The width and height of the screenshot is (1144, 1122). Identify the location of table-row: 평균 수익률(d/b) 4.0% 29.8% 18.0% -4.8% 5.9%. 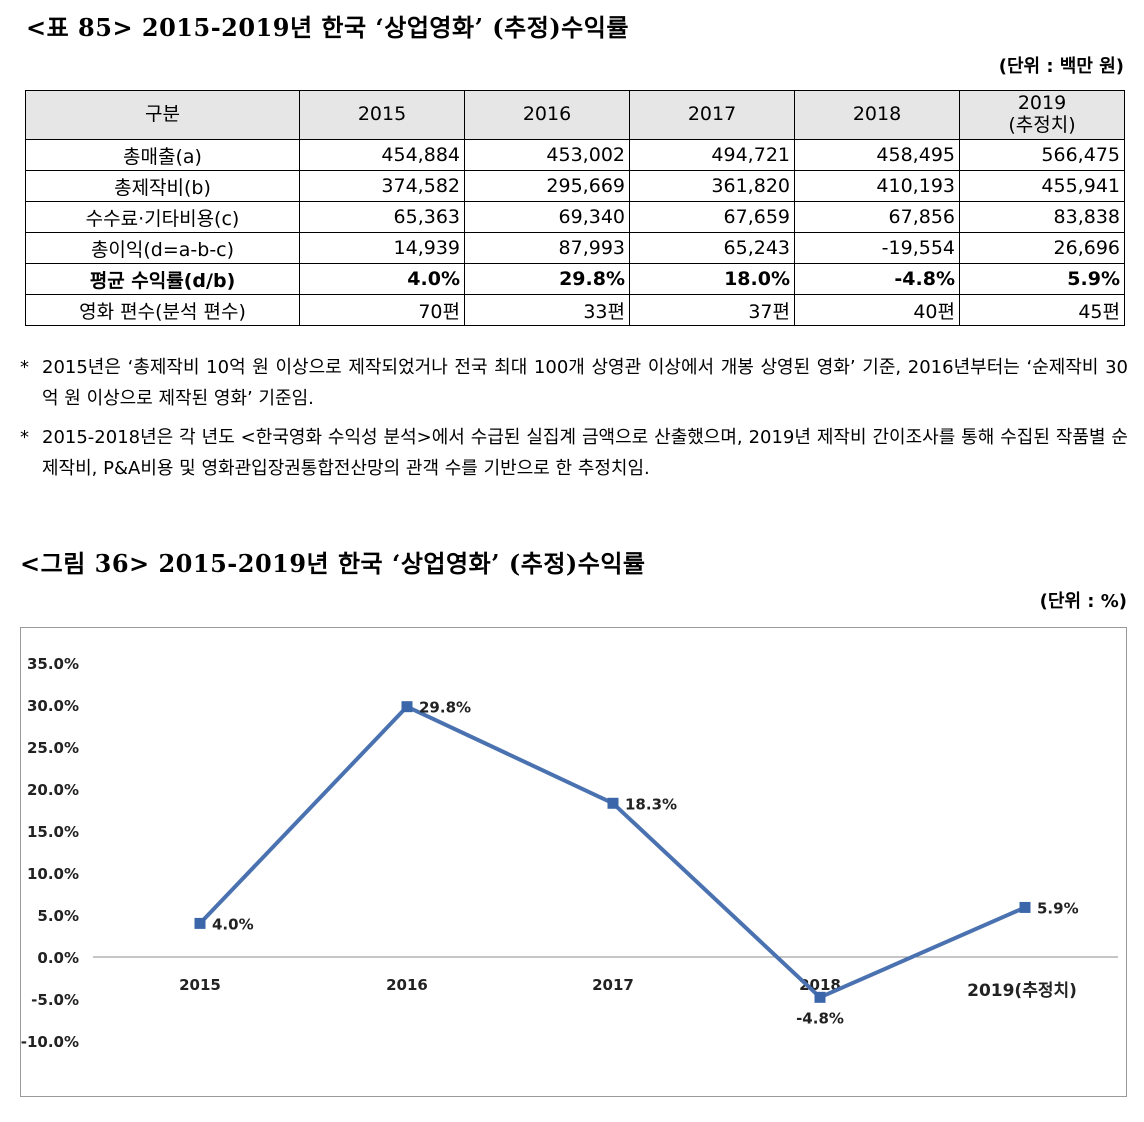
(575, 279).